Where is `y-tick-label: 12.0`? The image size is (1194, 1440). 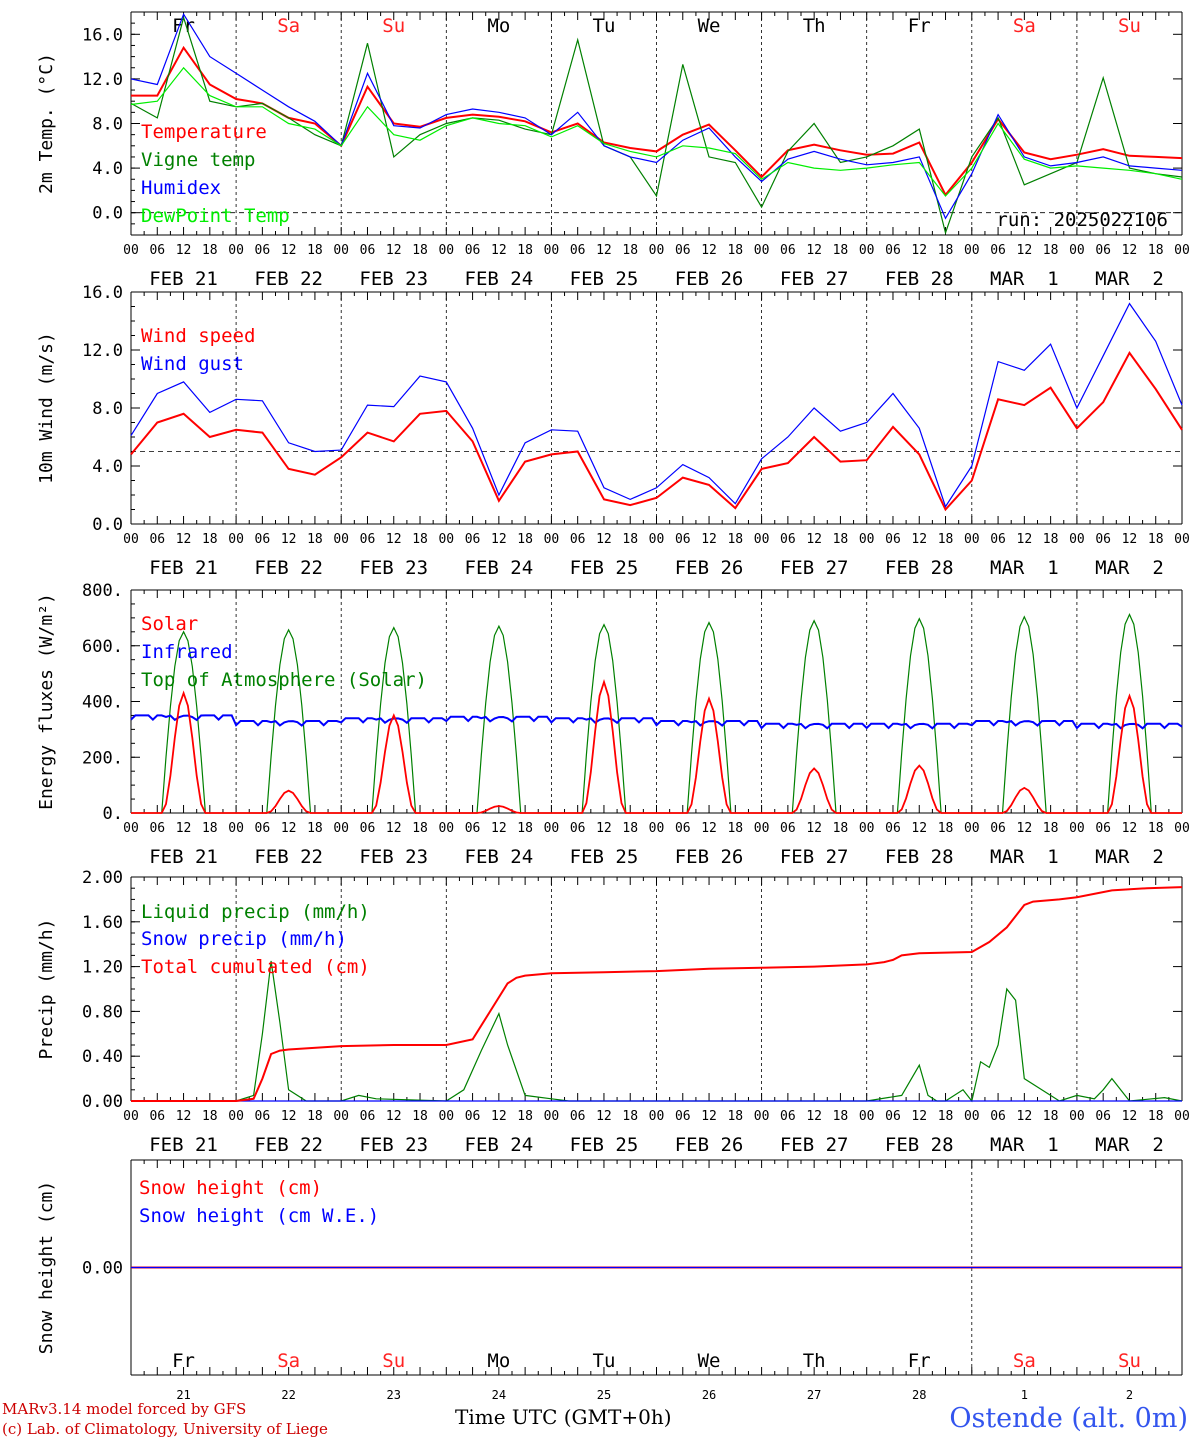 y-tick-label: 12.0 is located at coordinates (102, 351).